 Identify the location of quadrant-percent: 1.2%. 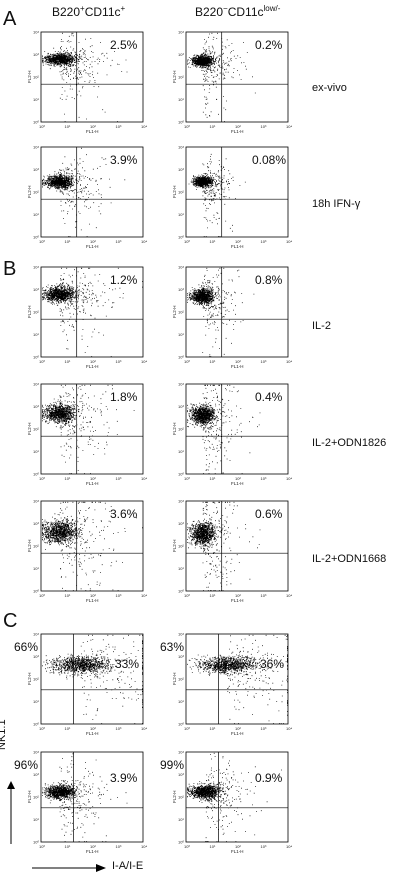
(124, 280).